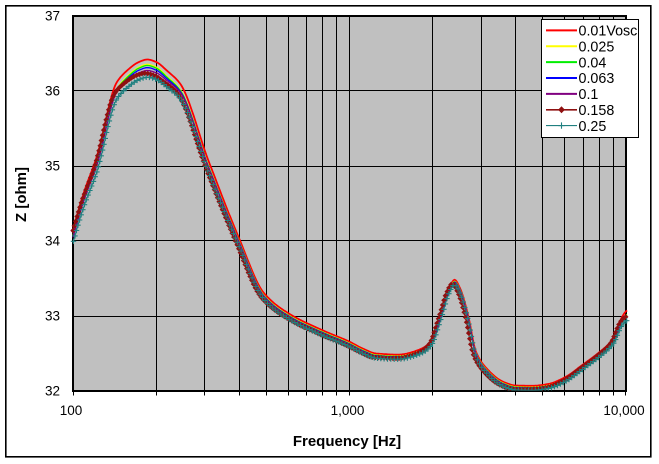  I want to click on svg-text: 37, so click(52, 16).